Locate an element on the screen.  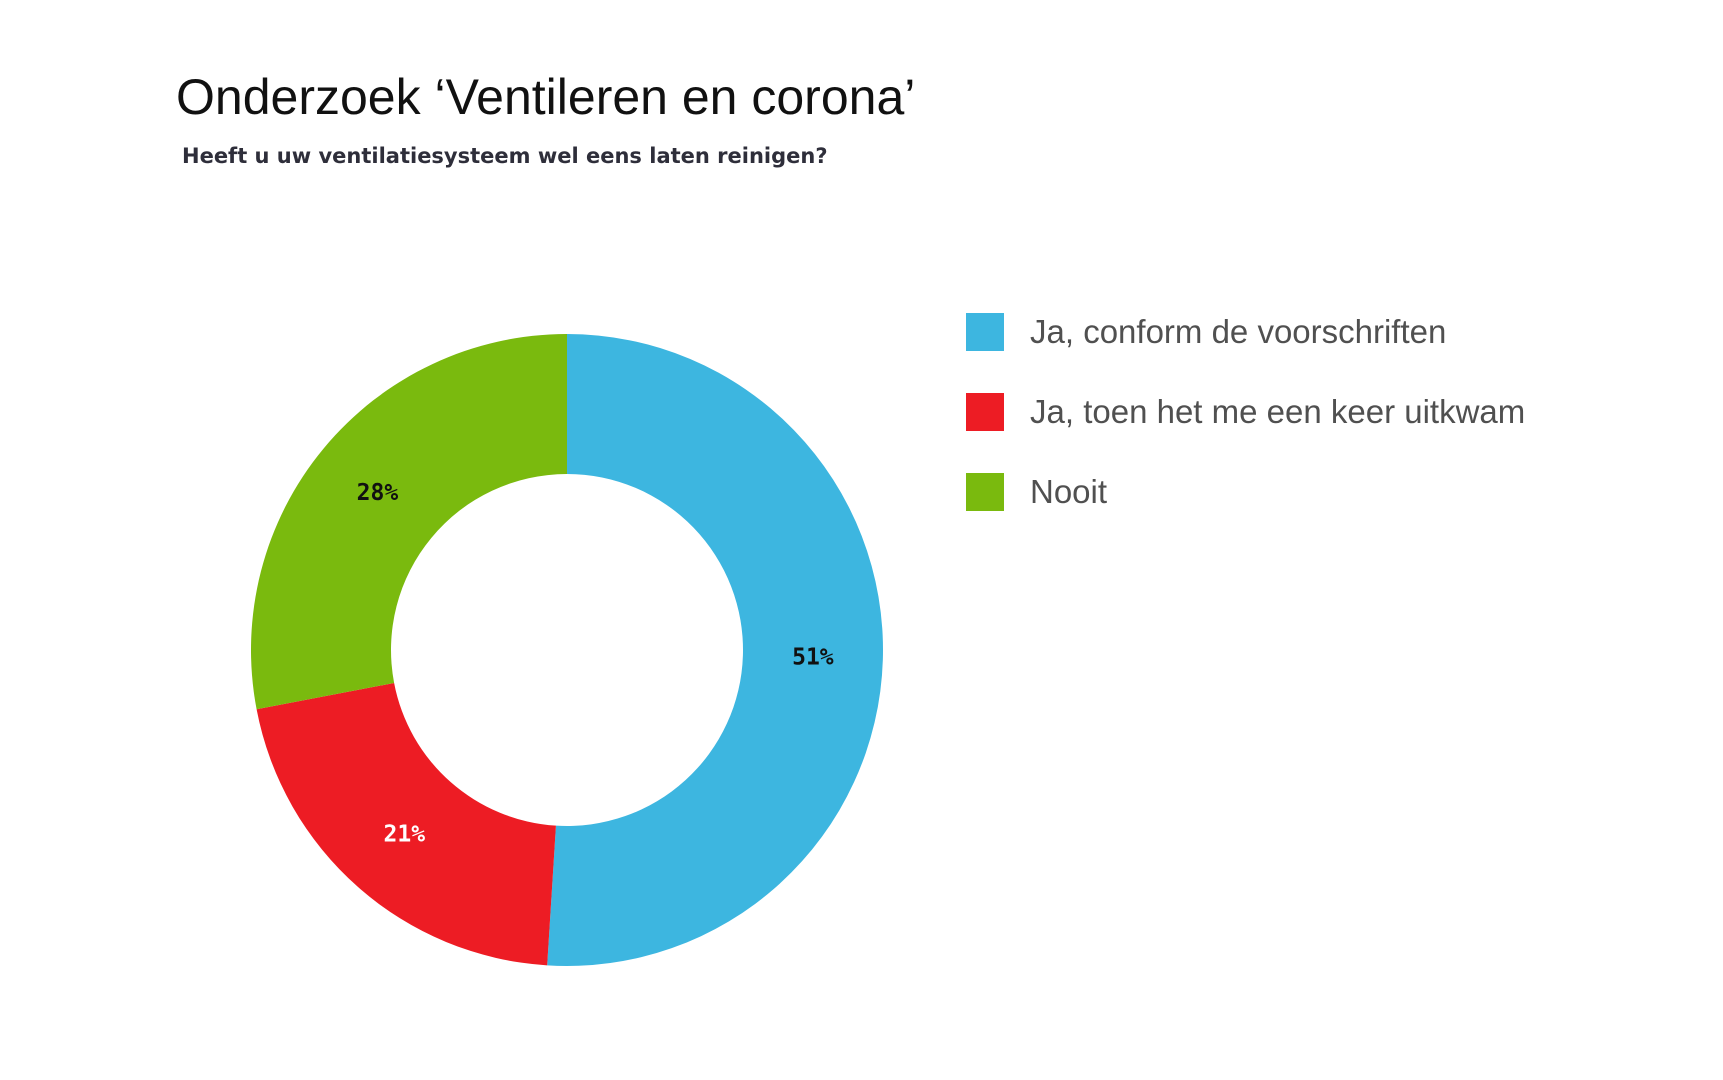
legend-item-ja-toen: Ja, toen het me een keer uitkwam is located at coordinates (1245, 412).